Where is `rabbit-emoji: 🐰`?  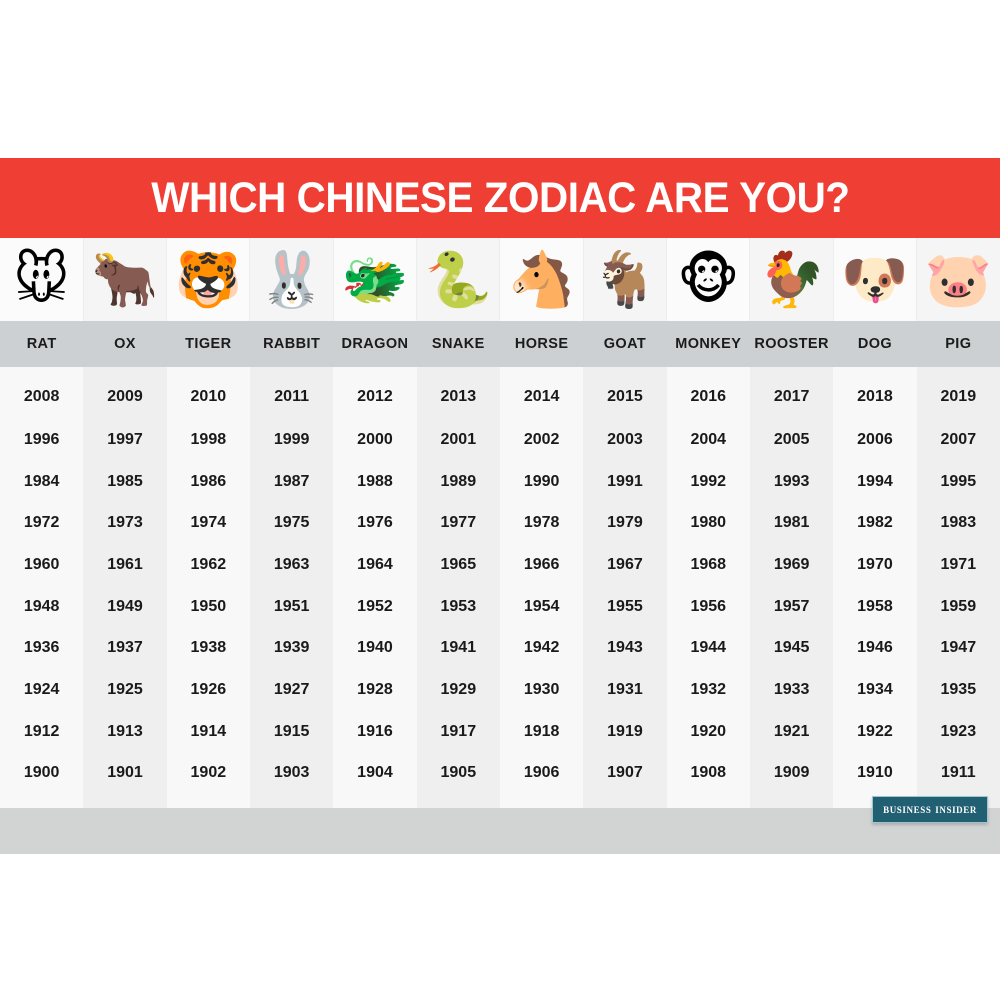 rabbit-emoji: 🐰 is located at coordinates (292, 279).